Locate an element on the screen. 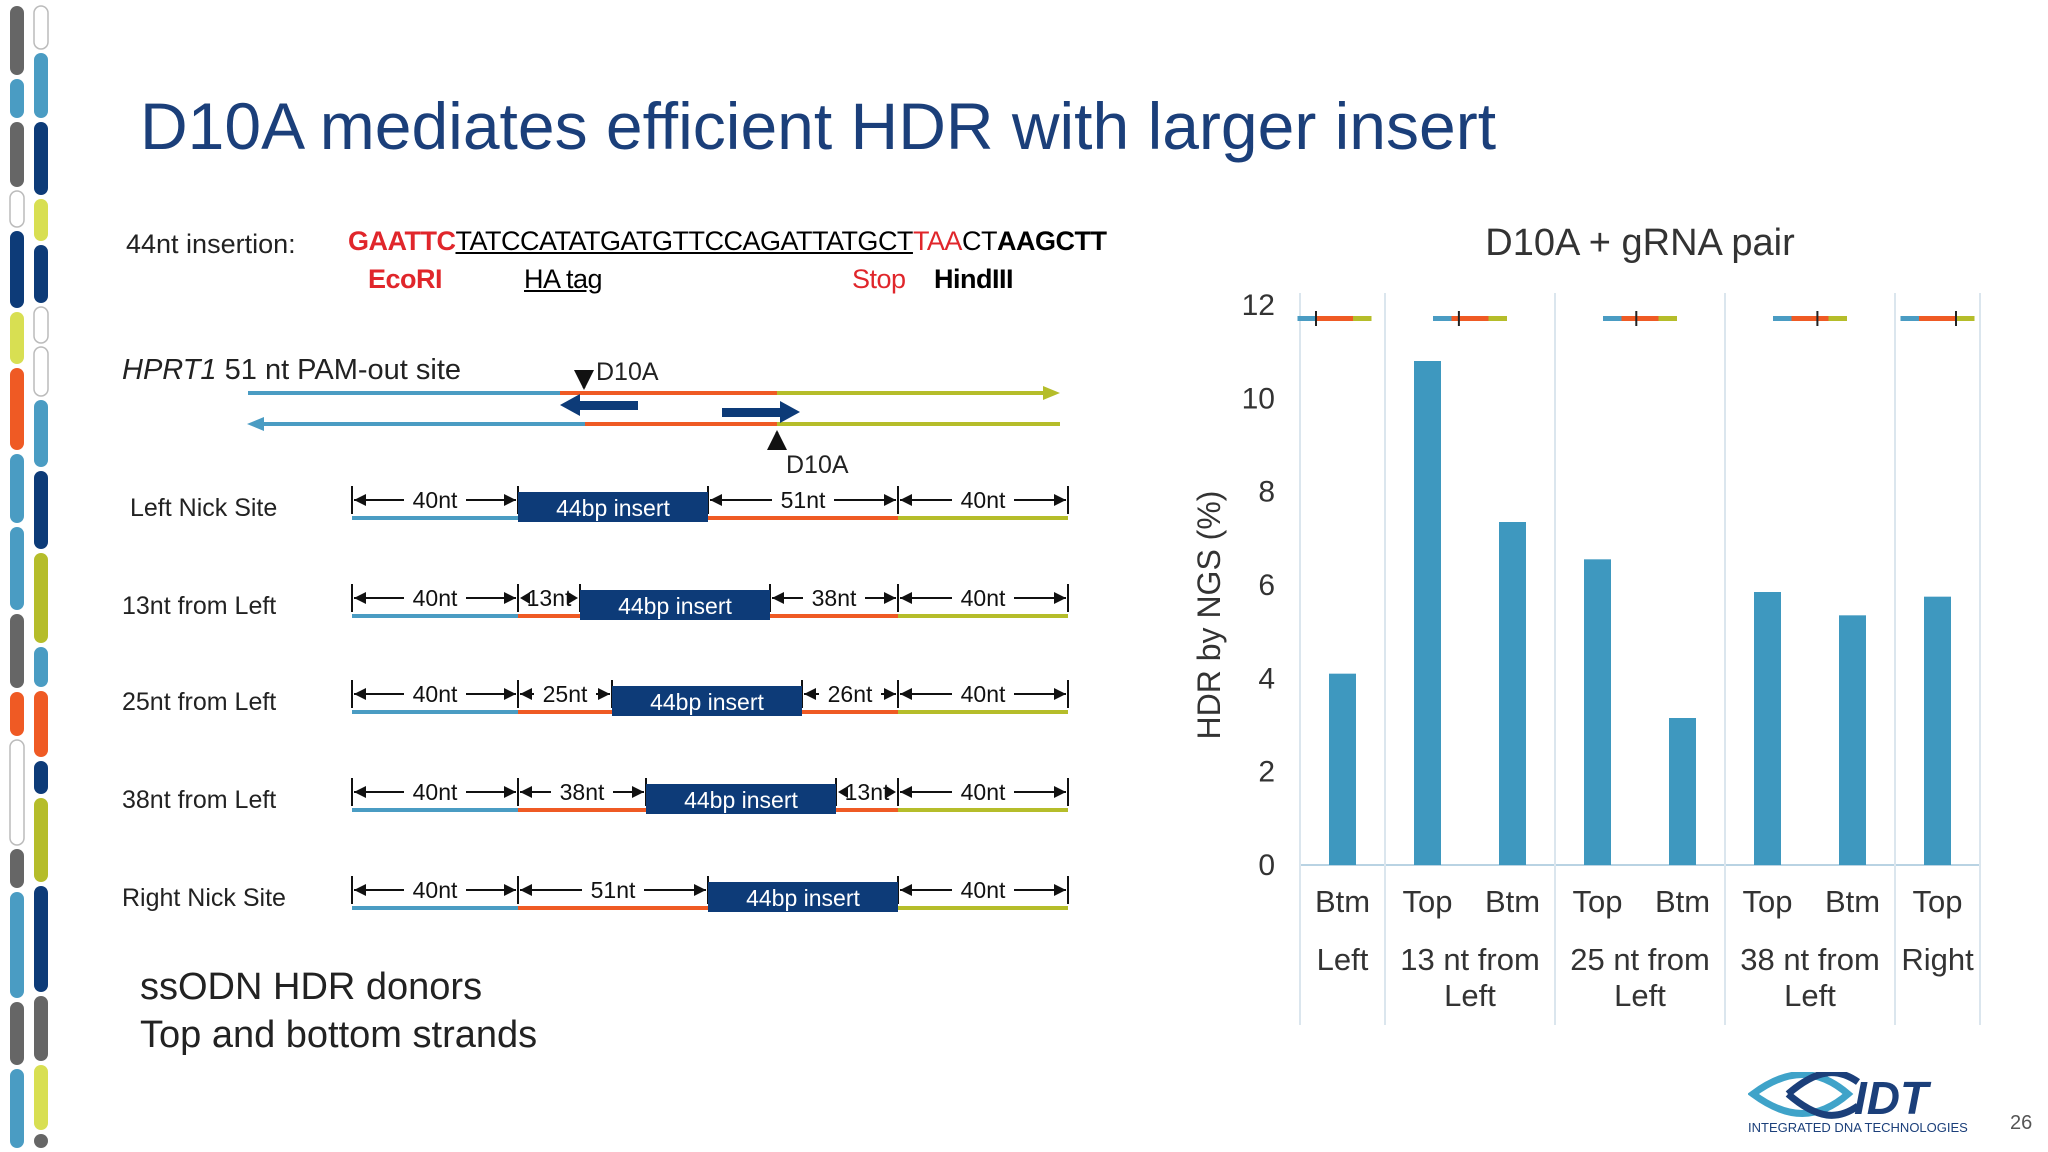 This screenshot has height=1152, width=2048. segment-dimension: 25nt is located at coordinates (565, 694).